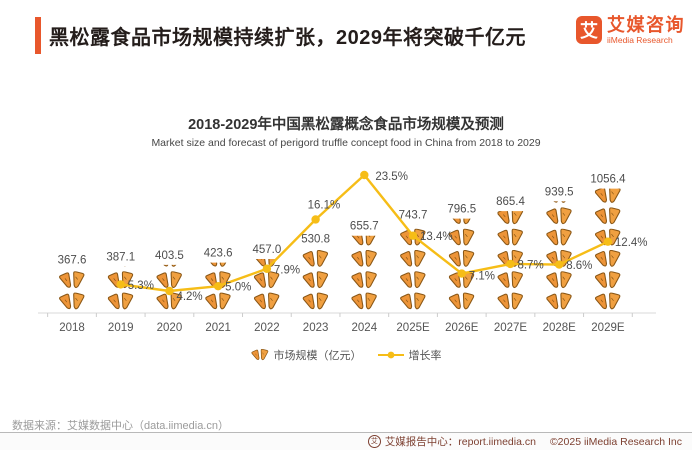 This screenshot has width=692, height=450. I want to click on svg-text: 2028E, so click(560, 328).